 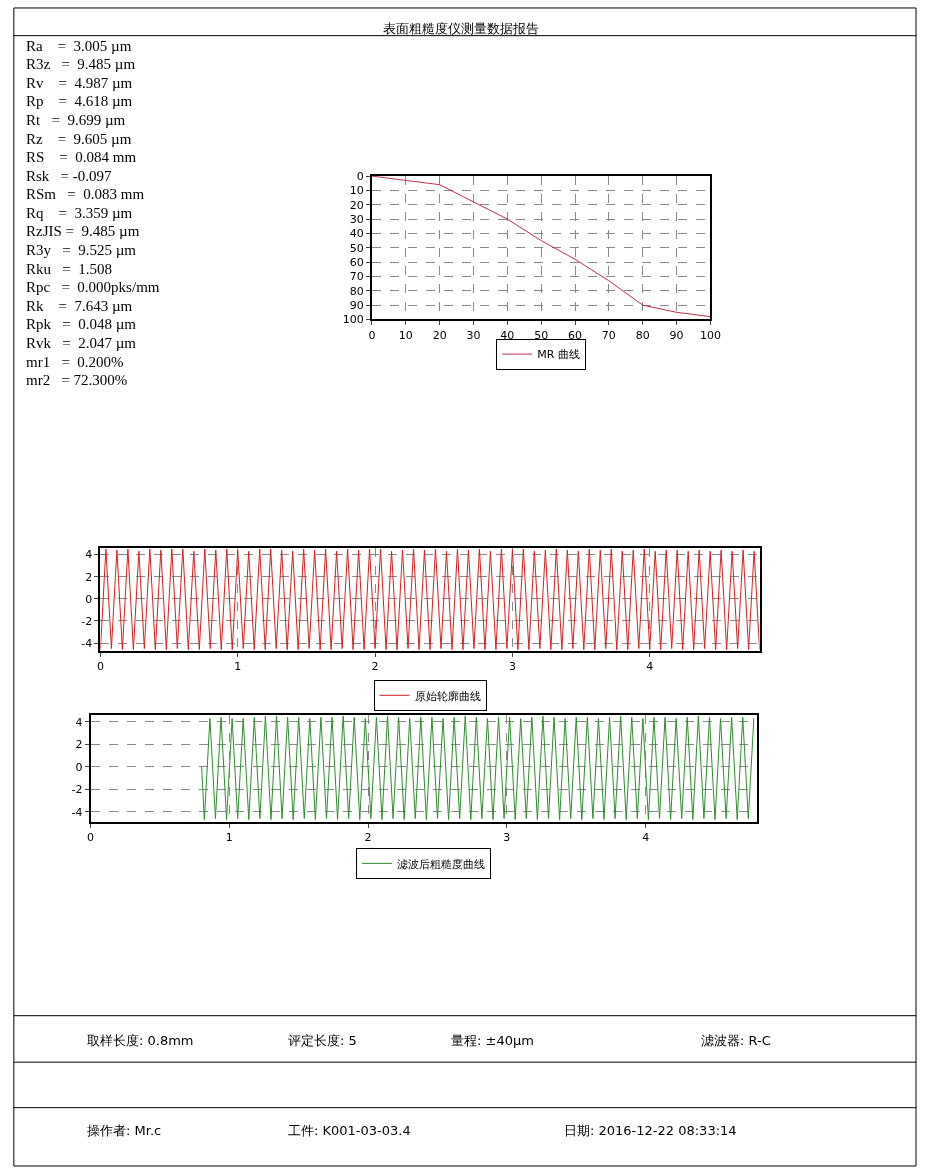 What do you see at coordinates (650, 1130) in the screenshot?
I see `text: 日期: 2016-12-22 08:33:14` at bounding box center [650, 1130].